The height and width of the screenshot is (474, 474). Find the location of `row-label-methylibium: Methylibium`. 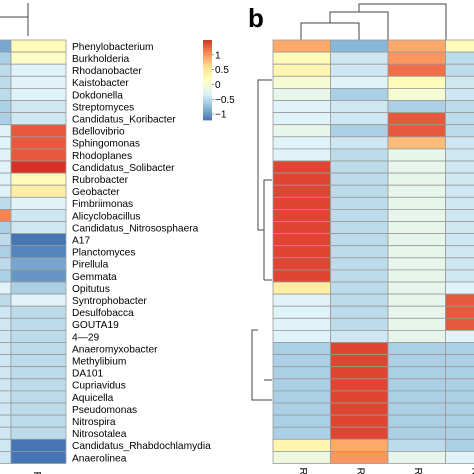

row-label-methylibium: Methylibium is located at coordinates (99, 361).